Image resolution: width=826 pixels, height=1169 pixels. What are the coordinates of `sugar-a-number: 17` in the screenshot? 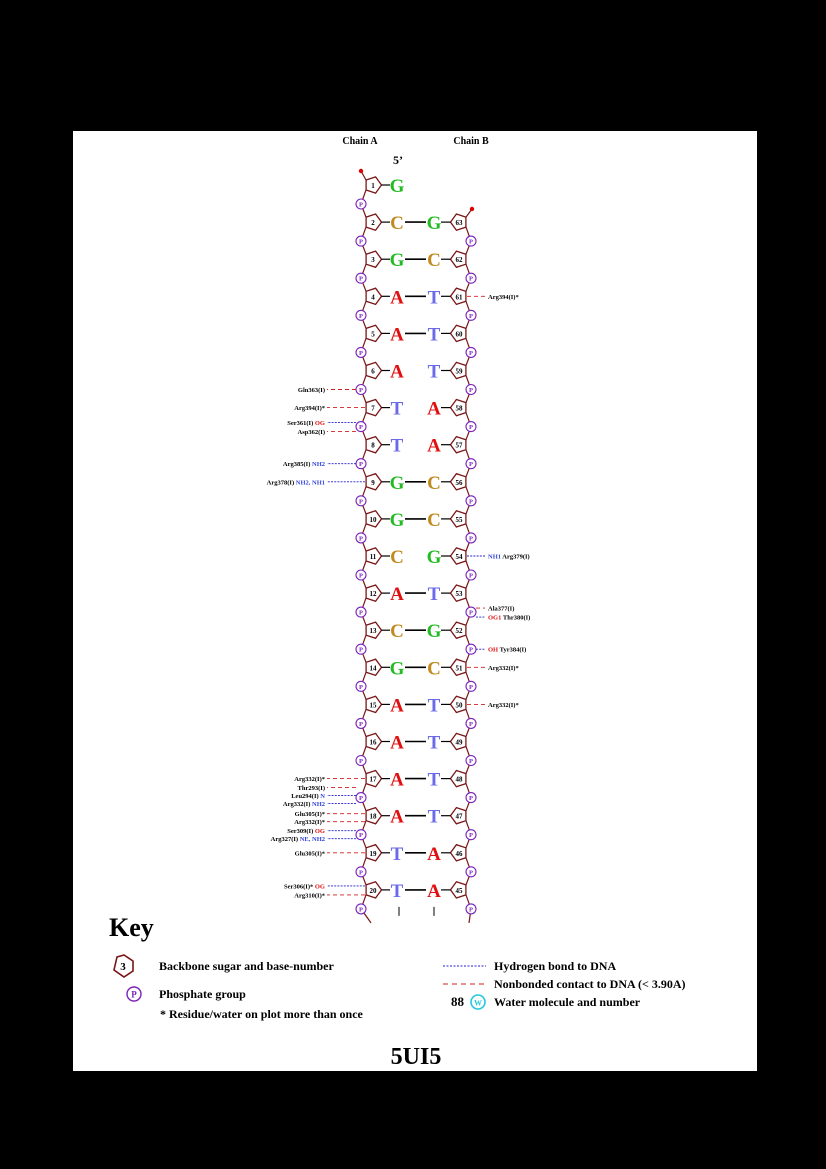 It's located at (374, 780).